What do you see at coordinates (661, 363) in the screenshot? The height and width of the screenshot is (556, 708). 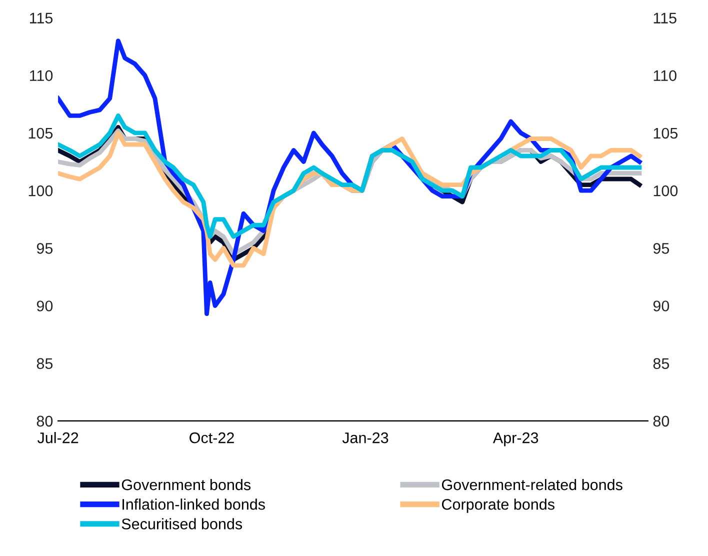 I see `y2-tick-label: 85` at bounding box center [661, 363].